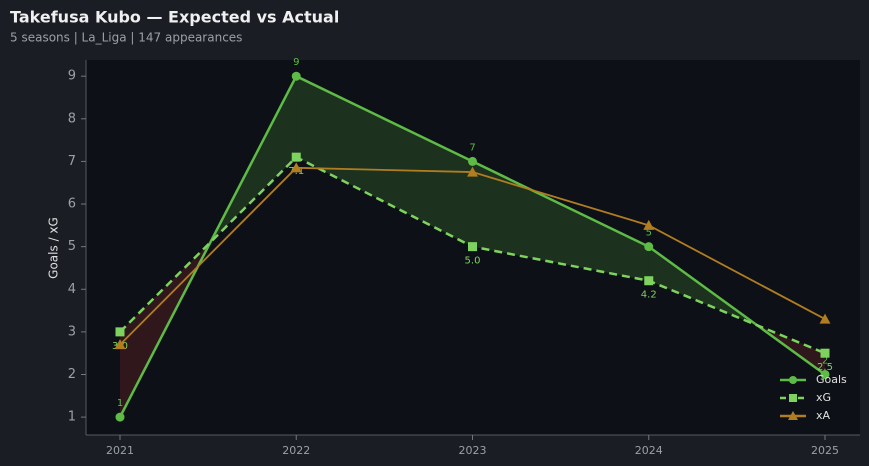 The height and width of the screenshot is (466, 869). What do you see at coordinates (72, 374) in the screenshot?
I see `y-tick-label: 2` at bounding box center [72, 374].